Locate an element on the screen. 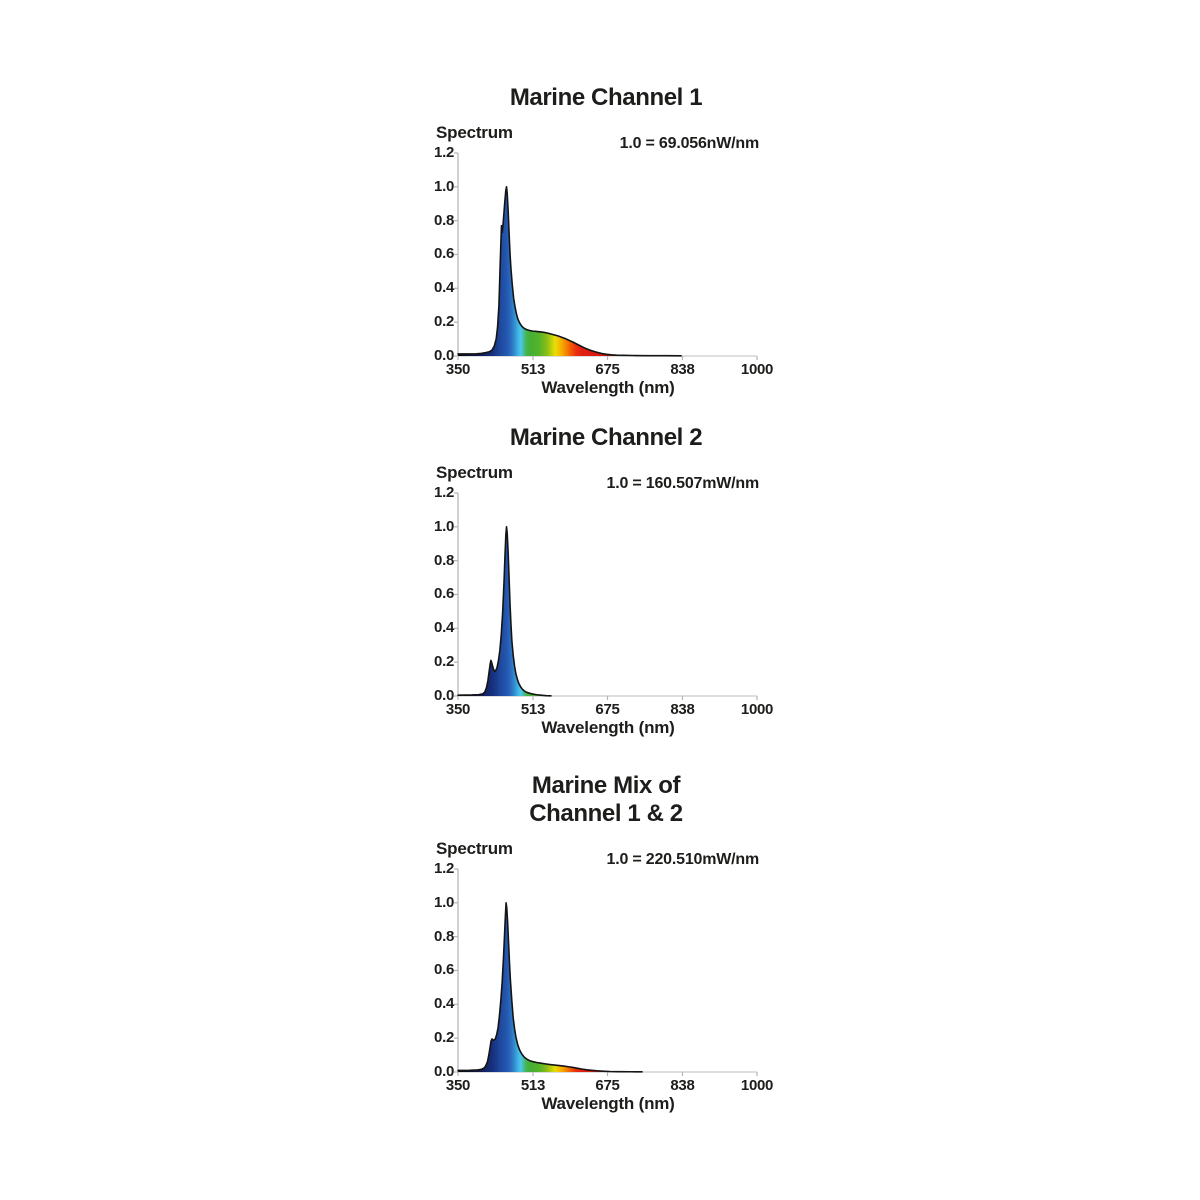 The height and width of the screenshot is (1200, 1200). chart-title: Marine Mix of Channel 1 & 2 is located at coordinates (606, 800).